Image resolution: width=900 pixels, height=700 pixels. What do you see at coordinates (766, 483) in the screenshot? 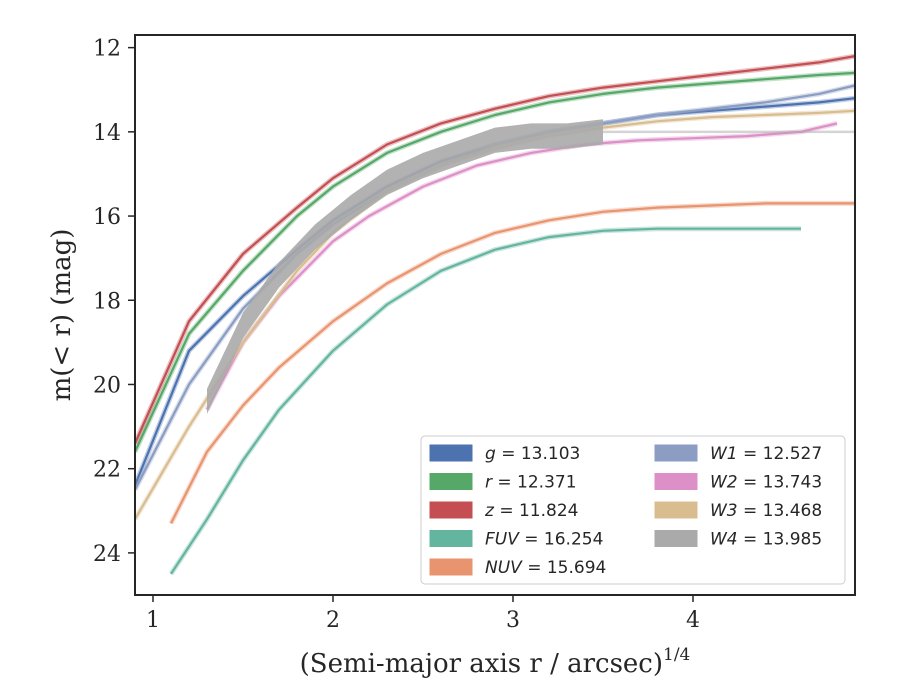
I see `legend-label-w2: W2 = 13.743` at bounding box center [766, 483].